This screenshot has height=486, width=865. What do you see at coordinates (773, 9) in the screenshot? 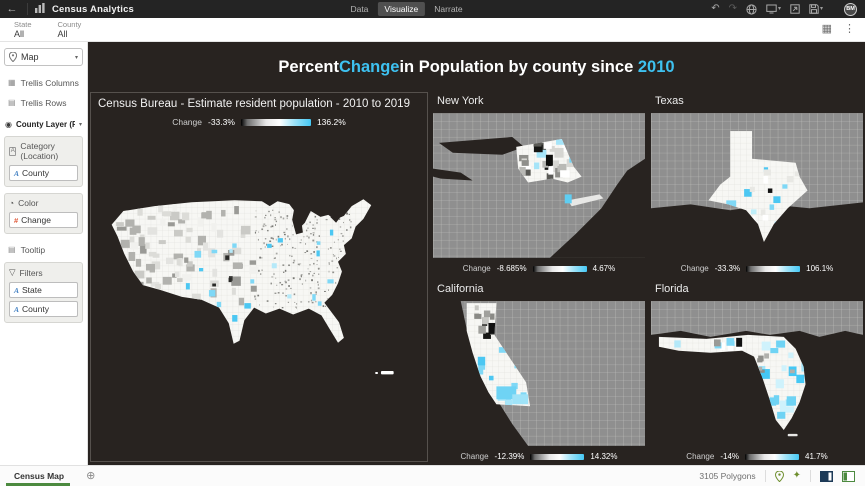
I see `canvas-settings-icon: ▾` at bounding box center [773, 9].